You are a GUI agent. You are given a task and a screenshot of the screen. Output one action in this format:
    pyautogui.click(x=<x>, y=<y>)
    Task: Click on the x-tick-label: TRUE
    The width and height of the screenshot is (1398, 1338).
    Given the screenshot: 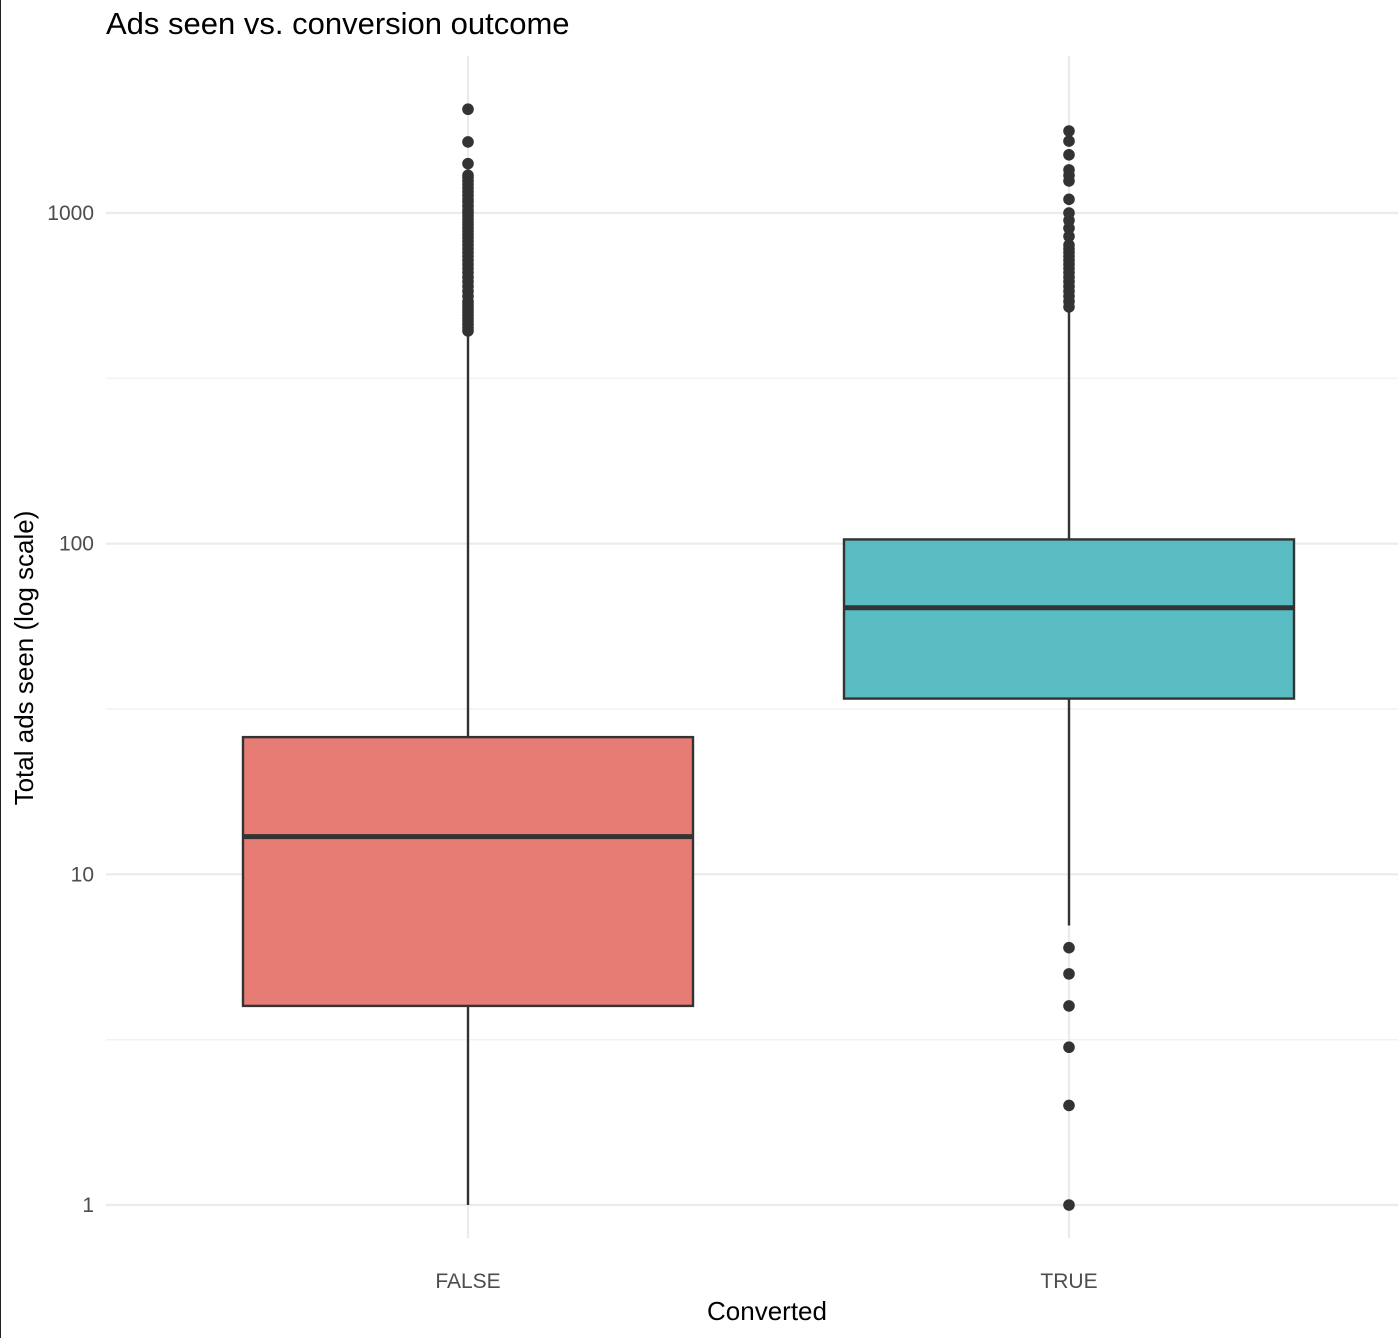 What is the action you would take?
    pyautogui.click(x=1068, y=1281)
    